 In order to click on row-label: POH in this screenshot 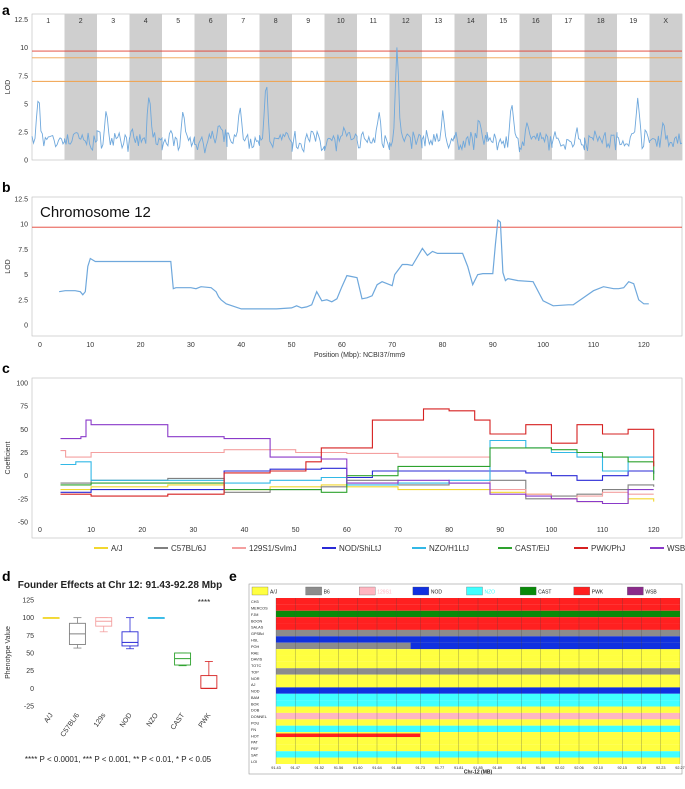, I will do `click(255, 647)`.